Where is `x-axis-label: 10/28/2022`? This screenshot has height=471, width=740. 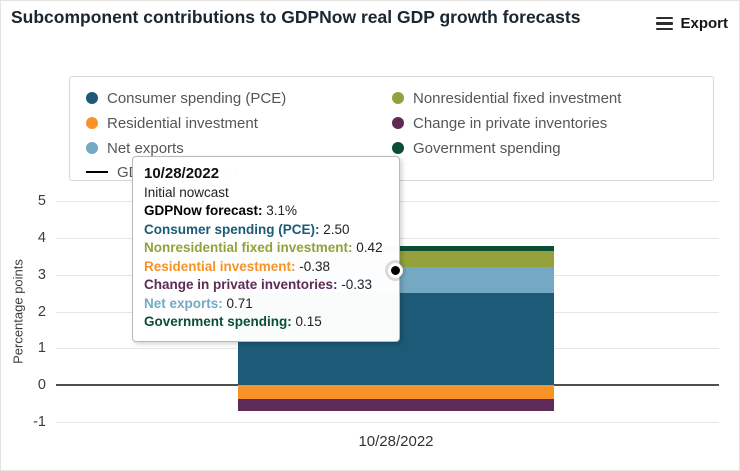 x-axis-label: 10/28/2022 is located at coordinates (396, 441).